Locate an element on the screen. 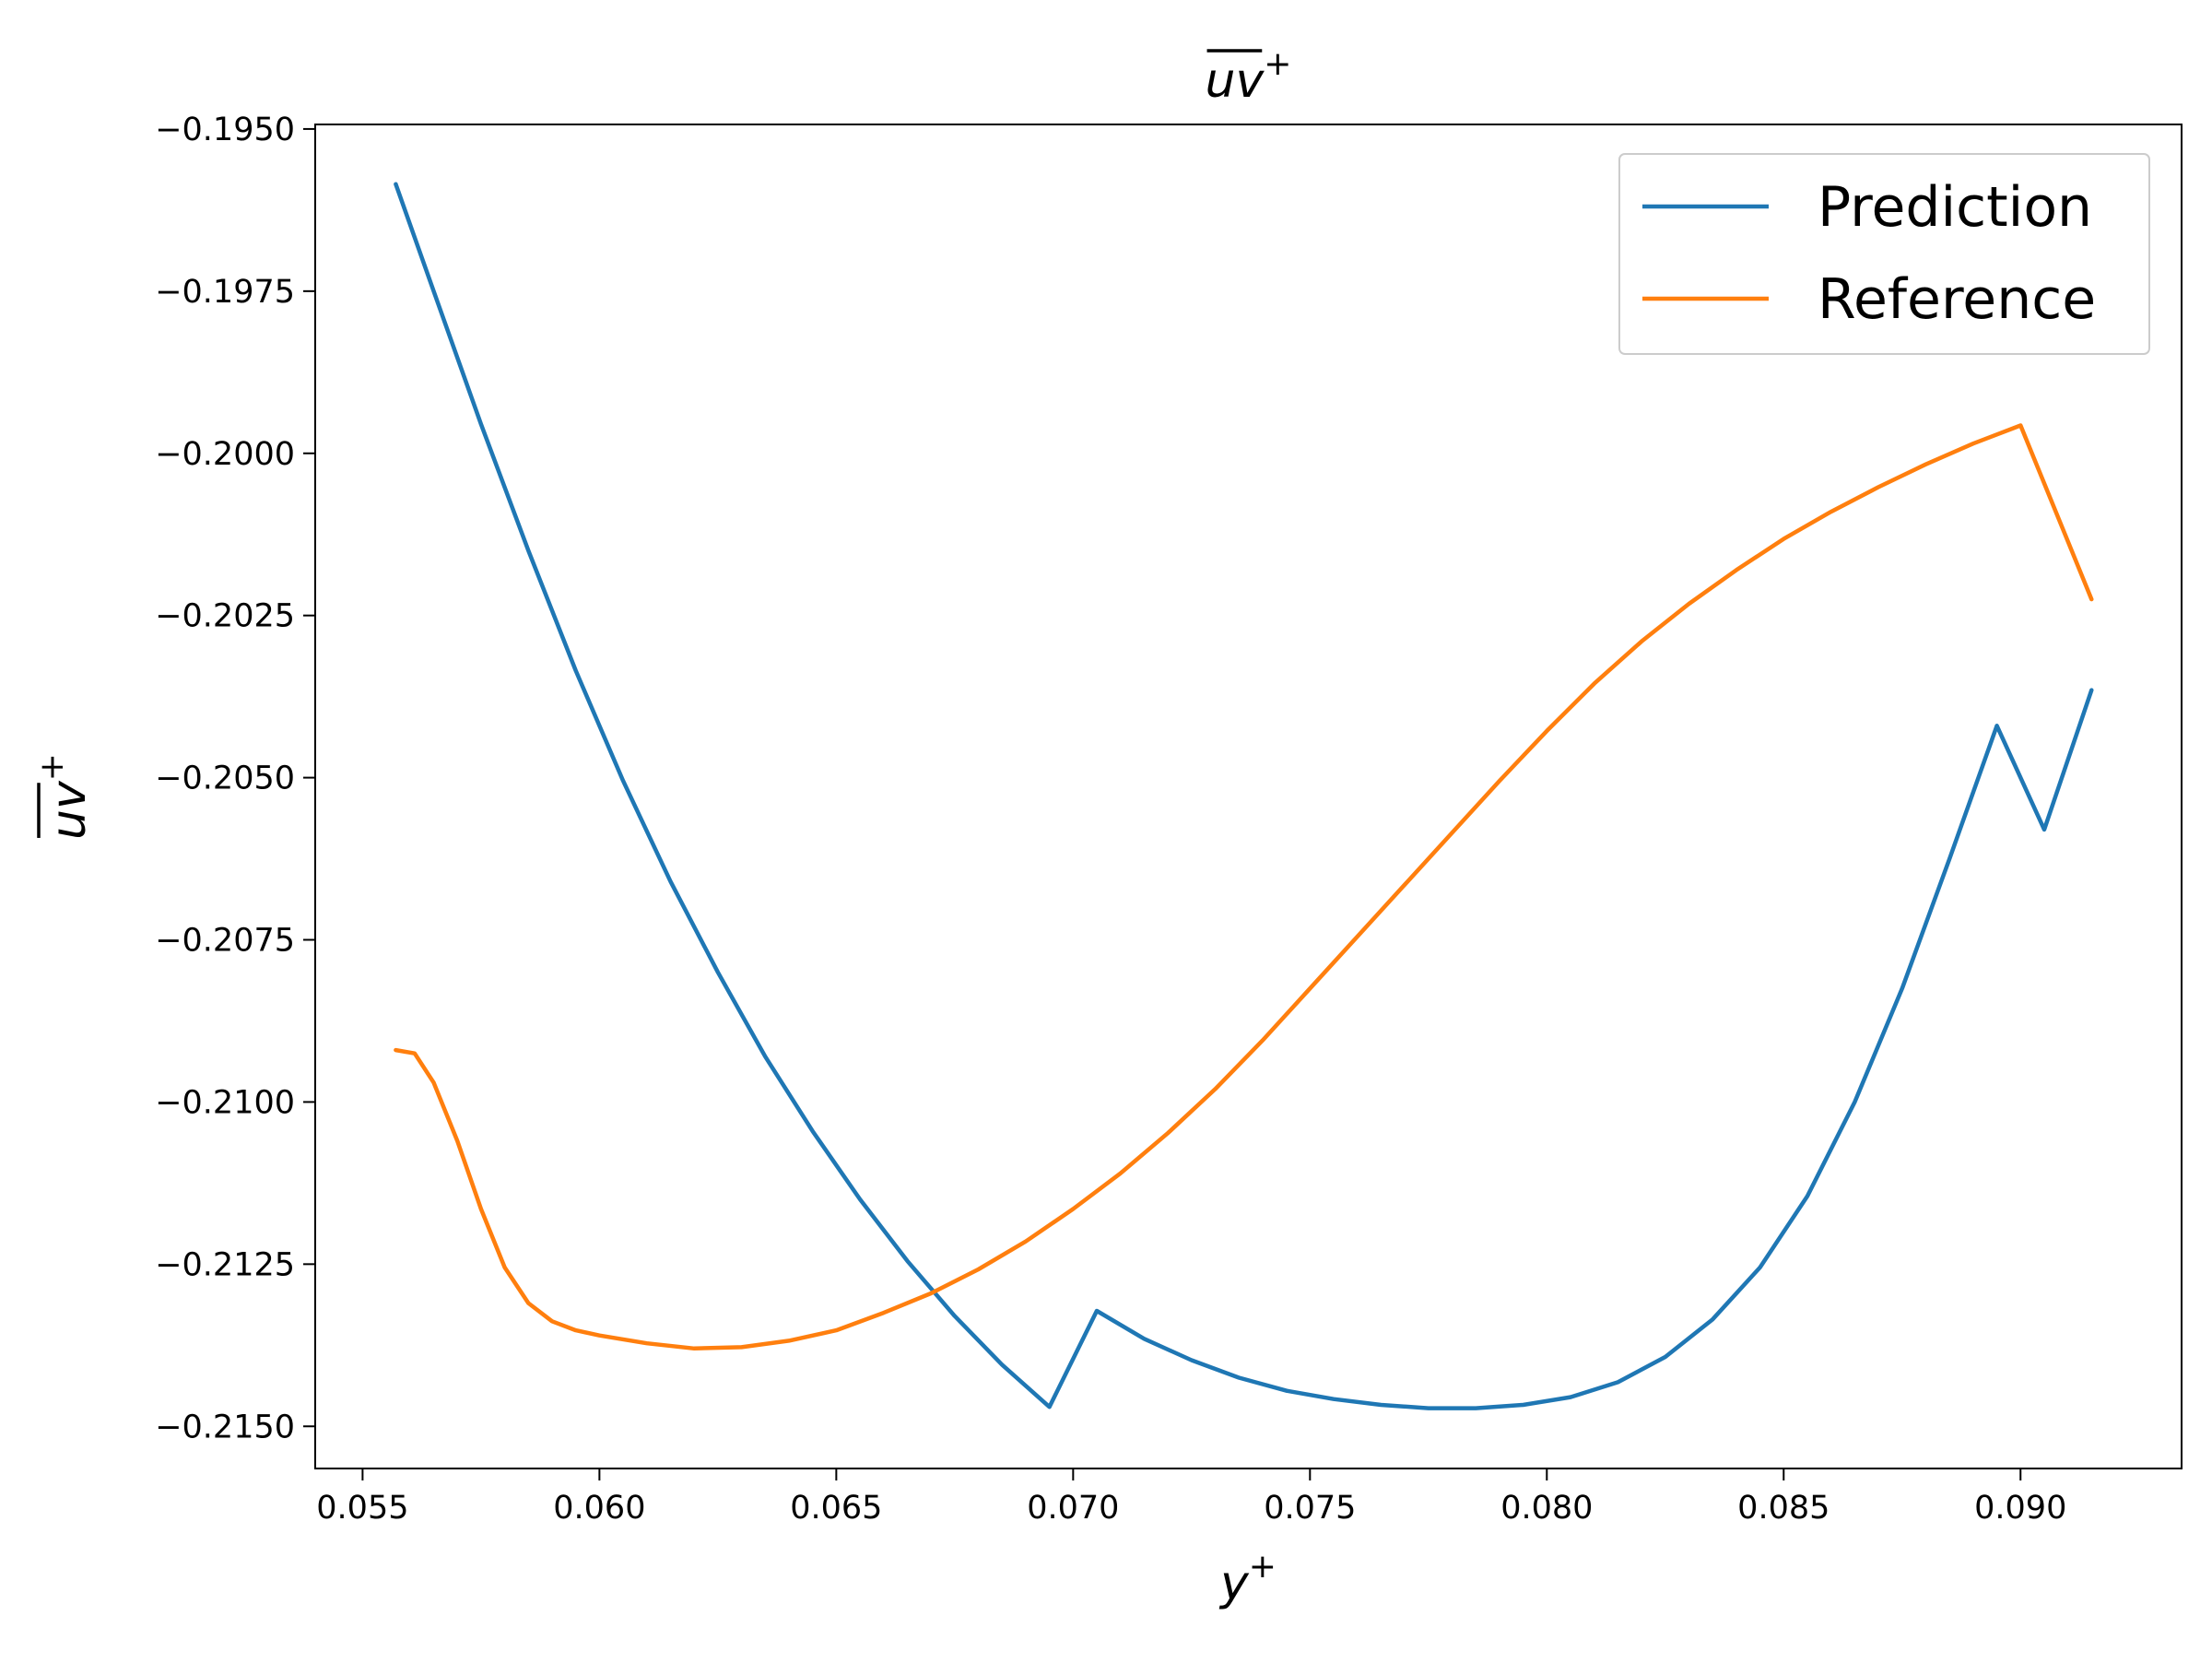 The image size is (2212, 1663). x-tick-label: 0.070 is located at coordinates (1073, 1508).